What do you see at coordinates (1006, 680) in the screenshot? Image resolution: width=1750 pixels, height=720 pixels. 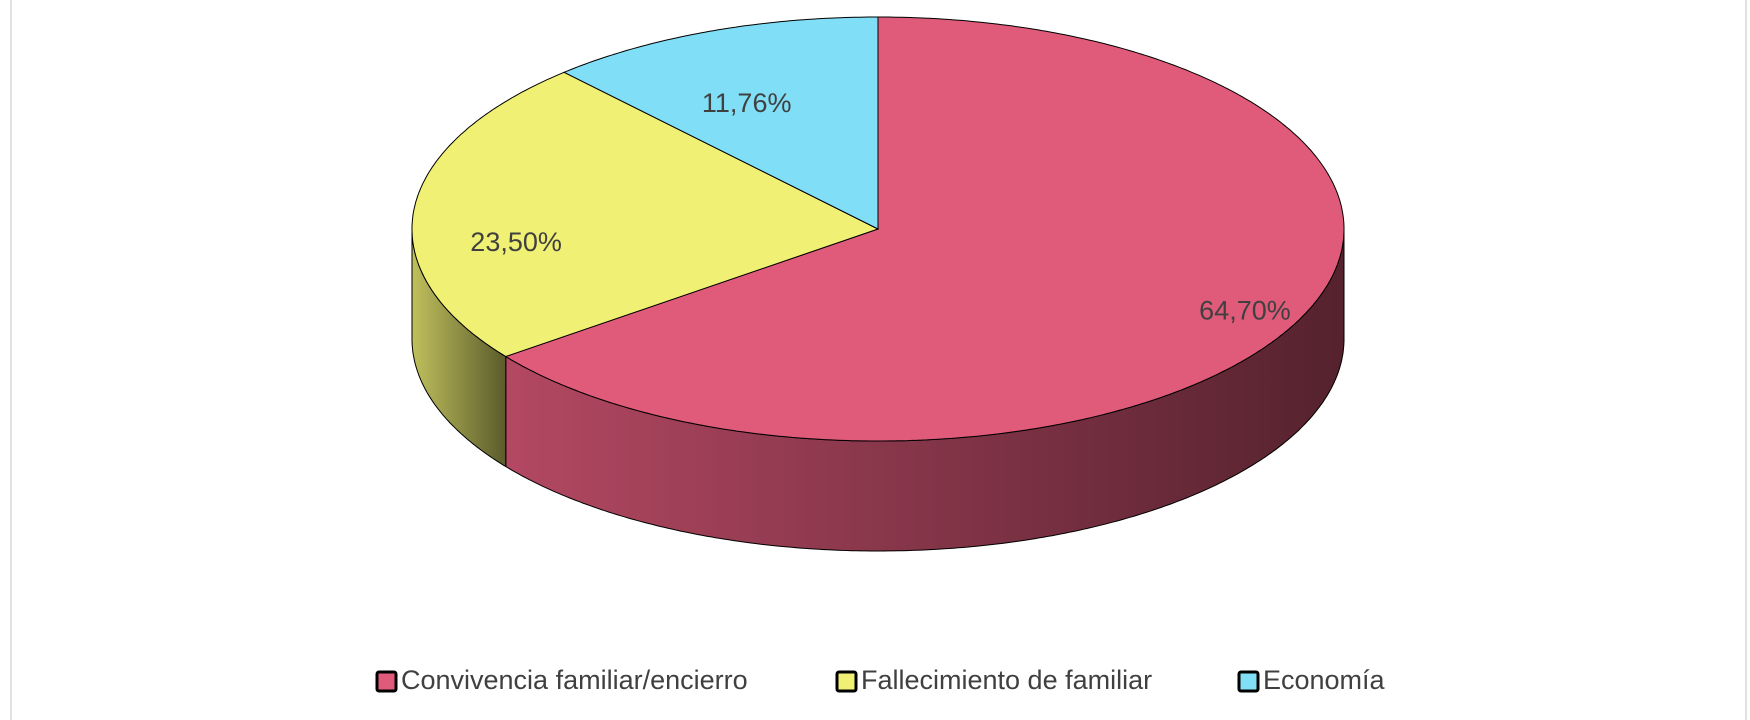 I see `legend-label: Fallecimiento de familiar` at bounding box center [1006, 680].